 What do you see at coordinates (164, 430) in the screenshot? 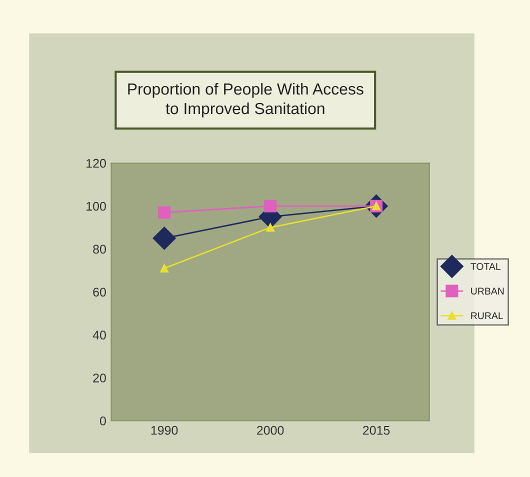
I see `x-tick-label: 1990` at bounding box center [164, 430].